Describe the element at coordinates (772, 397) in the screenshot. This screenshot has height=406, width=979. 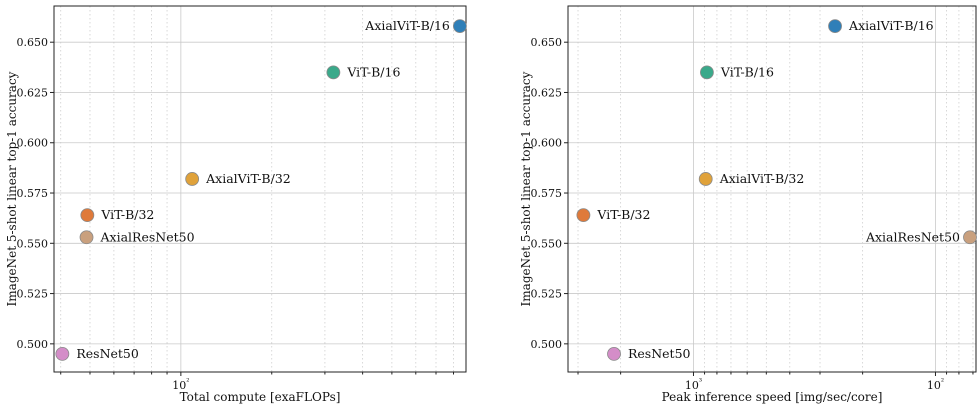
I see `x-axis-title: Peak inference speed [img/sec/core]` at that location.